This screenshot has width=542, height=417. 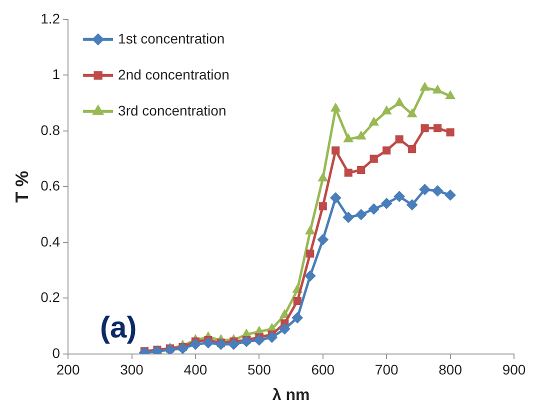 What do you see at coordinates (132, 369) in the screenshot?
I see `x-tick-label: 300` at bounding box center [132, 369].